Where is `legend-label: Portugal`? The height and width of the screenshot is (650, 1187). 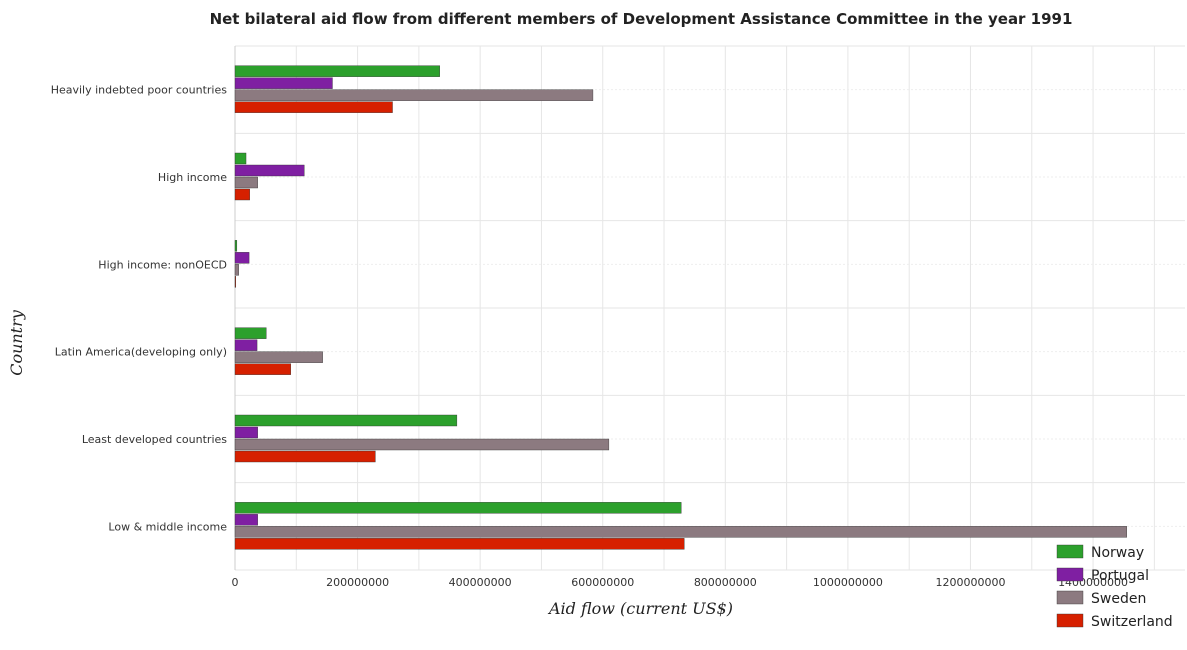 legend-label: Portugal is located at coordinates (1120, 576).